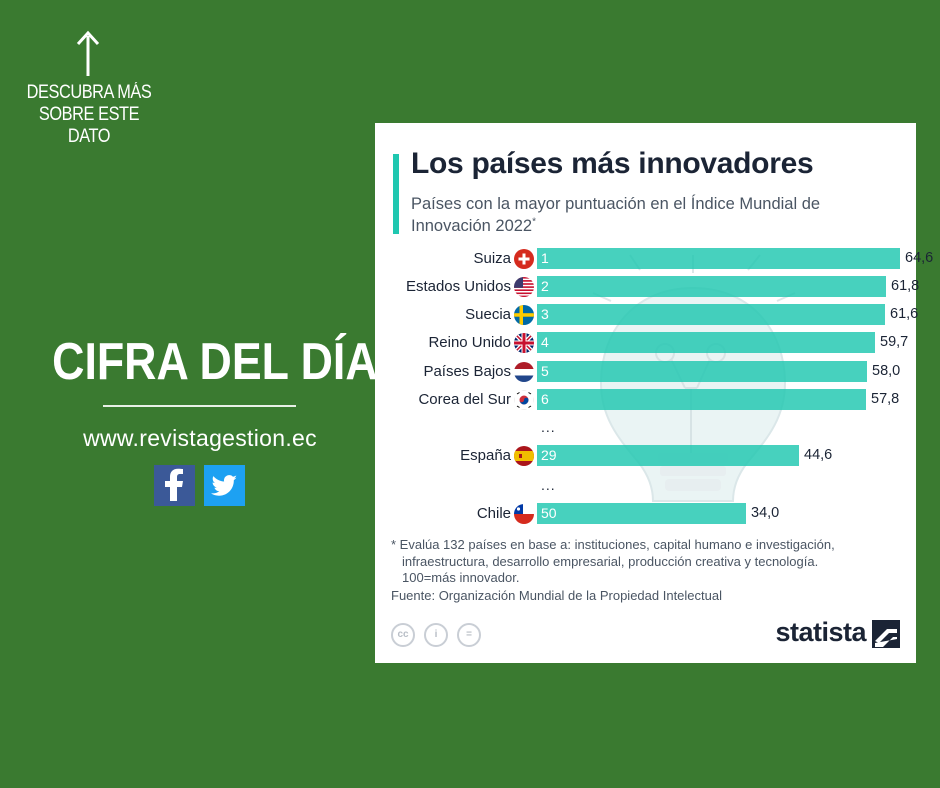  I want to click on flag-us-icon, so click(524, 287).